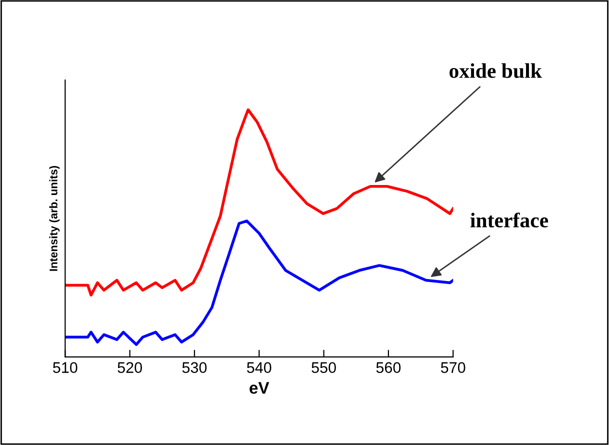 The width and height of the screenshot is (609, 445). Describe the element at coordinates (260, 388) in the screenshot. I see `x-axis-title: eV` at that location.